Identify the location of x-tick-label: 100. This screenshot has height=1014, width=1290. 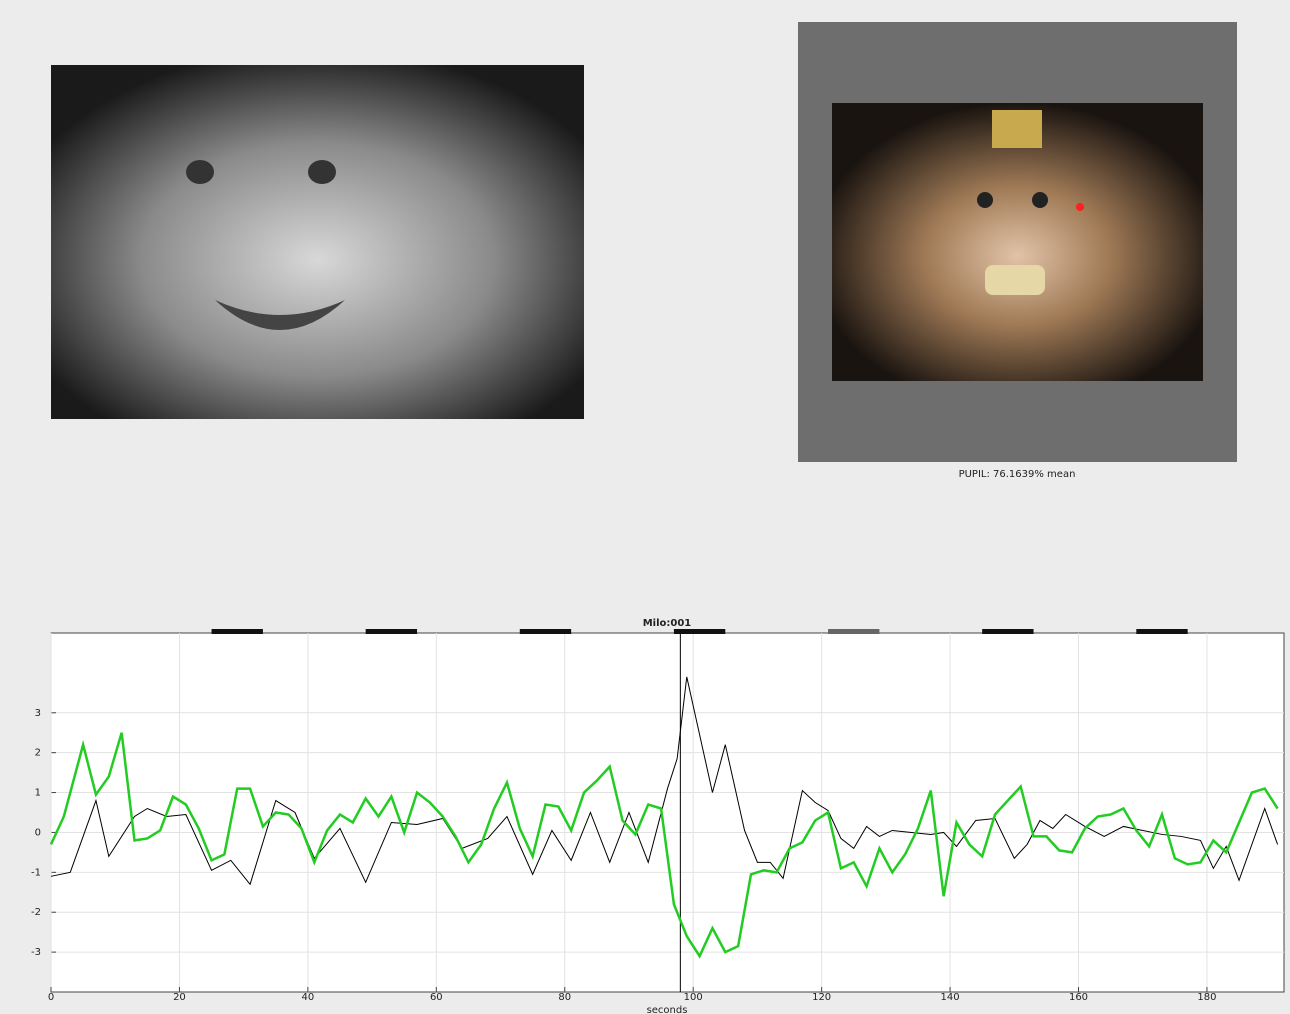
(693, 997).